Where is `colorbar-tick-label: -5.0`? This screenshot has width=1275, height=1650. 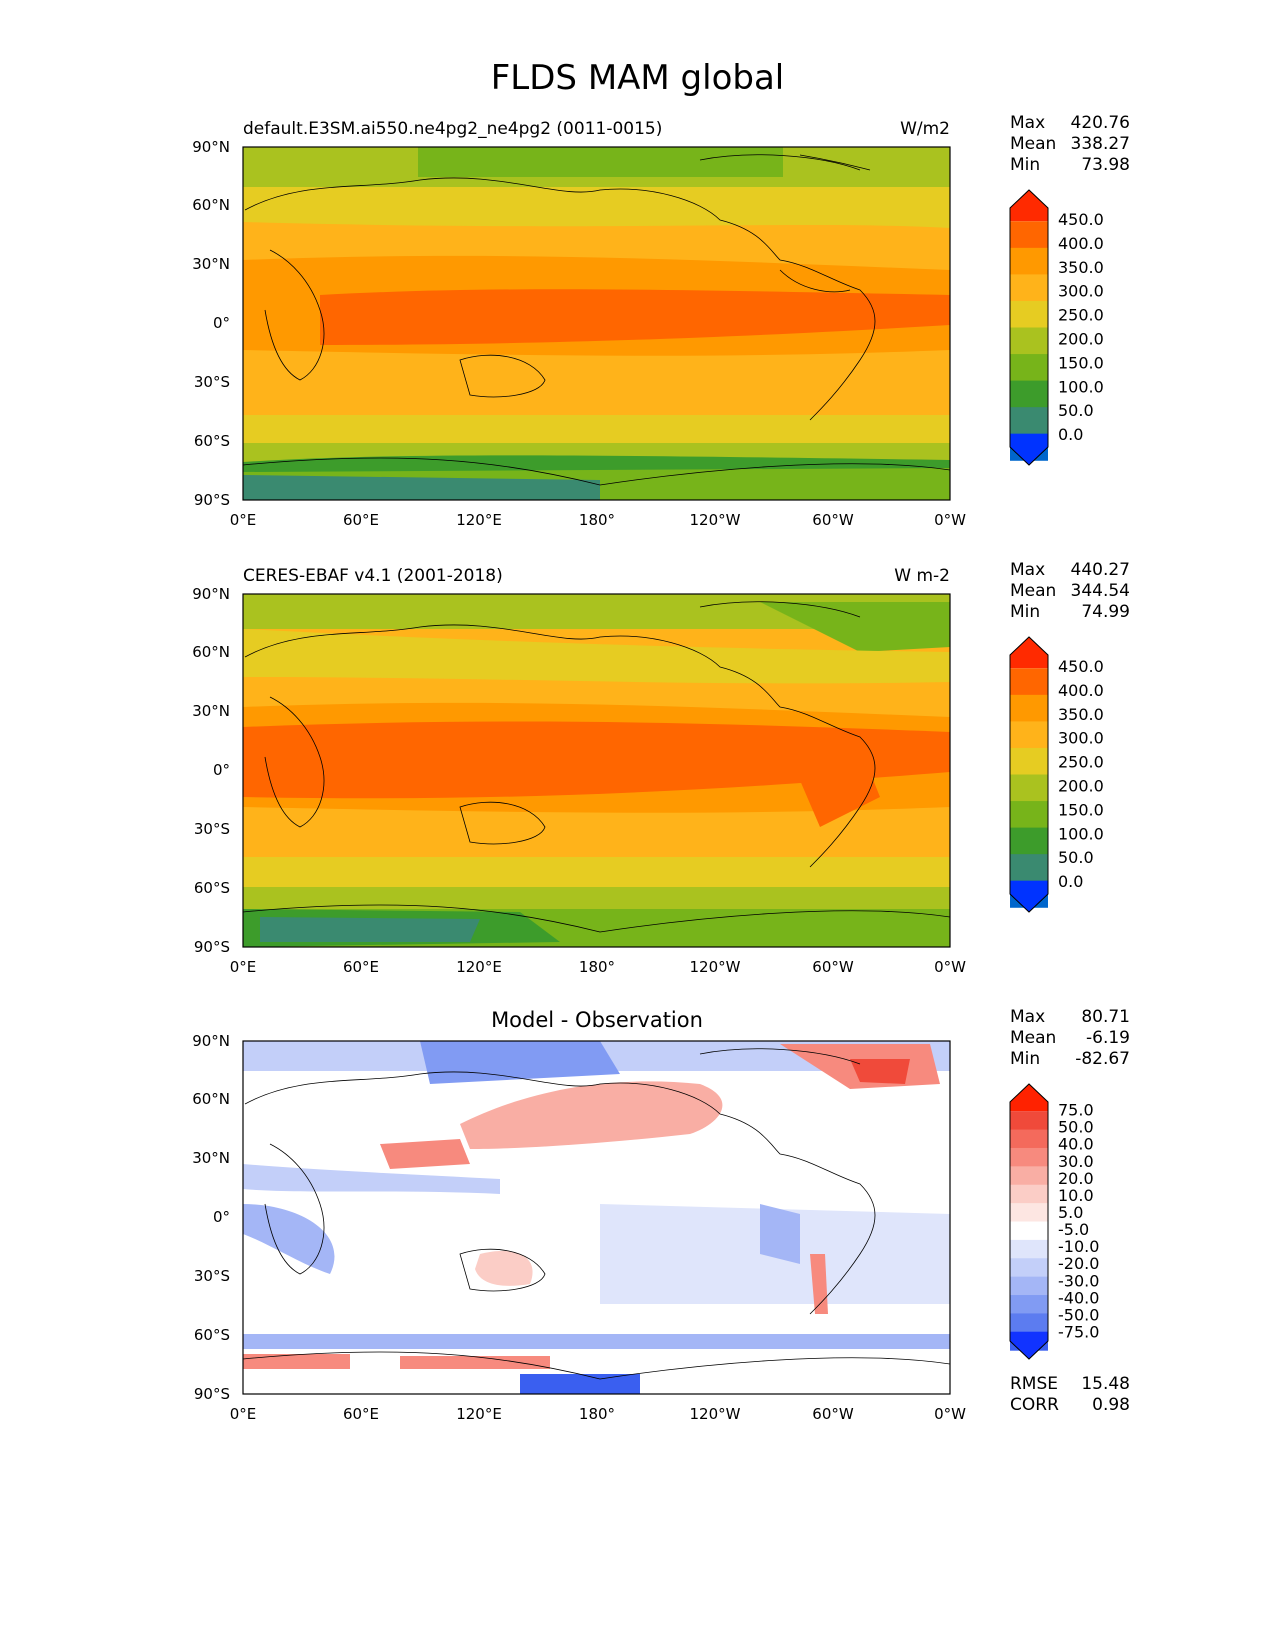
colorbar-tick-label: -5.0 is located at coordinates (1073, 1229).